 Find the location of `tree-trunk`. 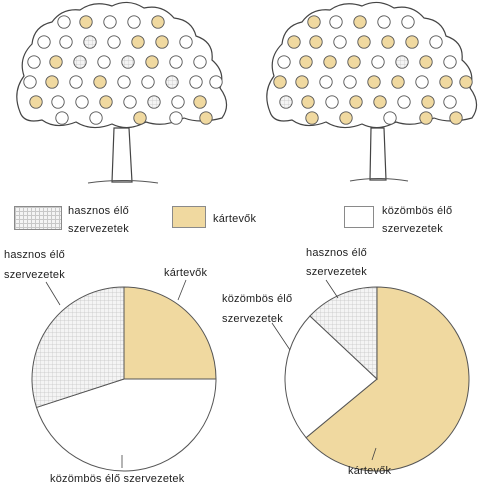

tree-trunk is located at coordinates (122, 155).